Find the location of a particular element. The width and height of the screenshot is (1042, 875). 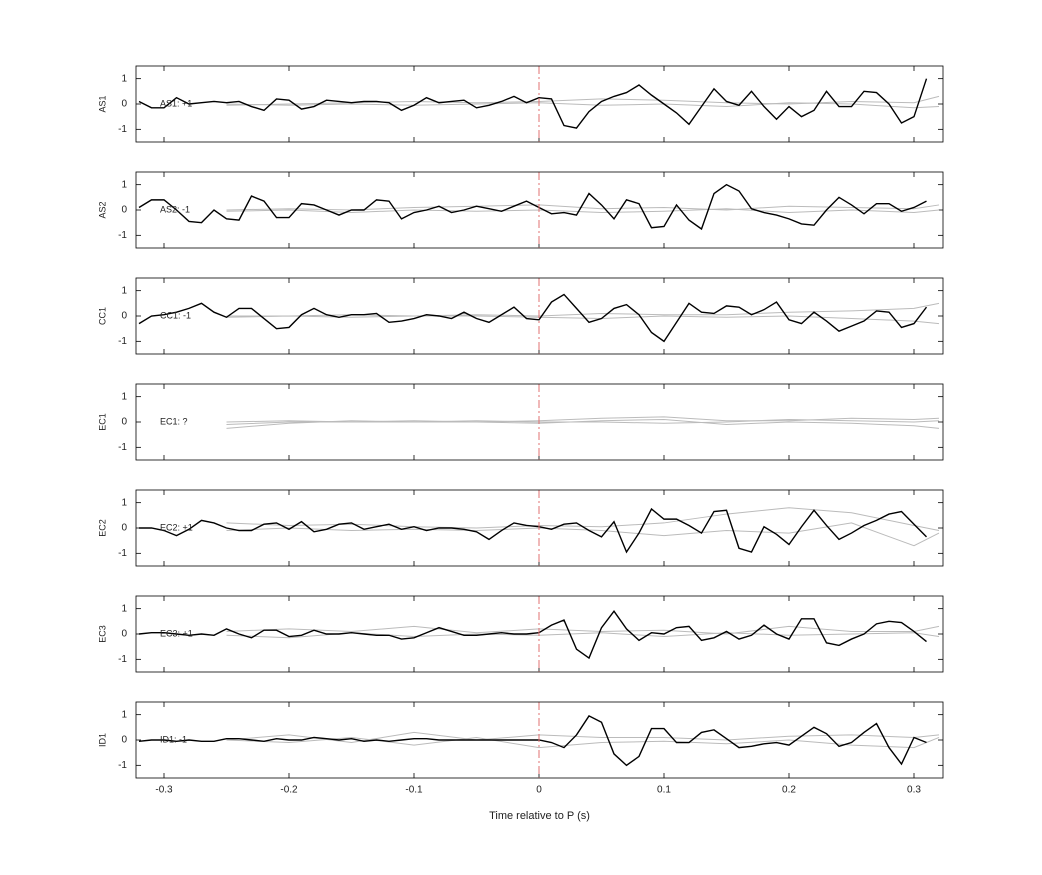

x-tick-label: 0.3 is located at coordinates (914, 790).